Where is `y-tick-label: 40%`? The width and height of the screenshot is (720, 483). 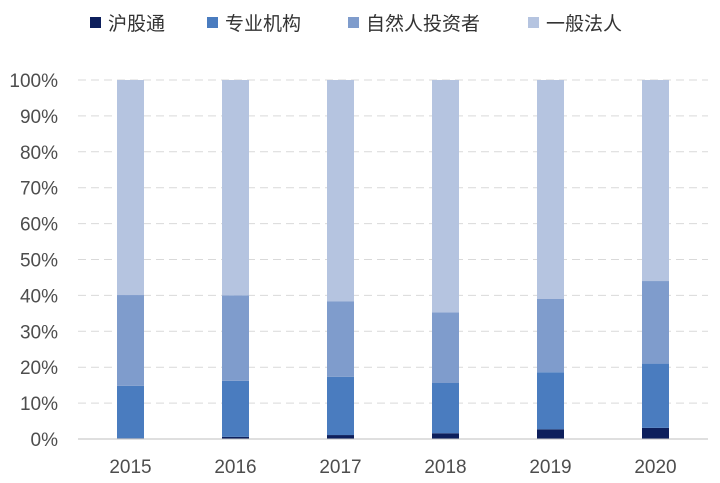 y-tick-label: 40% is located at coordinates (39, 296).